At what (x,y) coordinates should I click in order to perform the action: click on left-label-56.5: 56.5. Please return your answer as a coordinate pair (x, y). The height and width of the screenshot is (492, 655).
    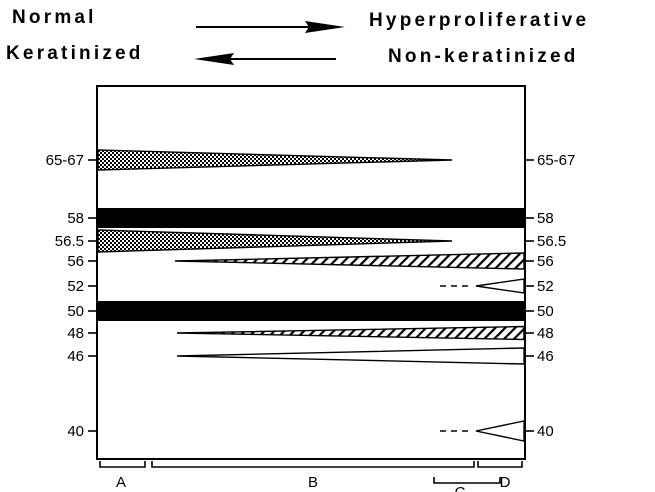
    Looking at the image, I should click on (69, 241).